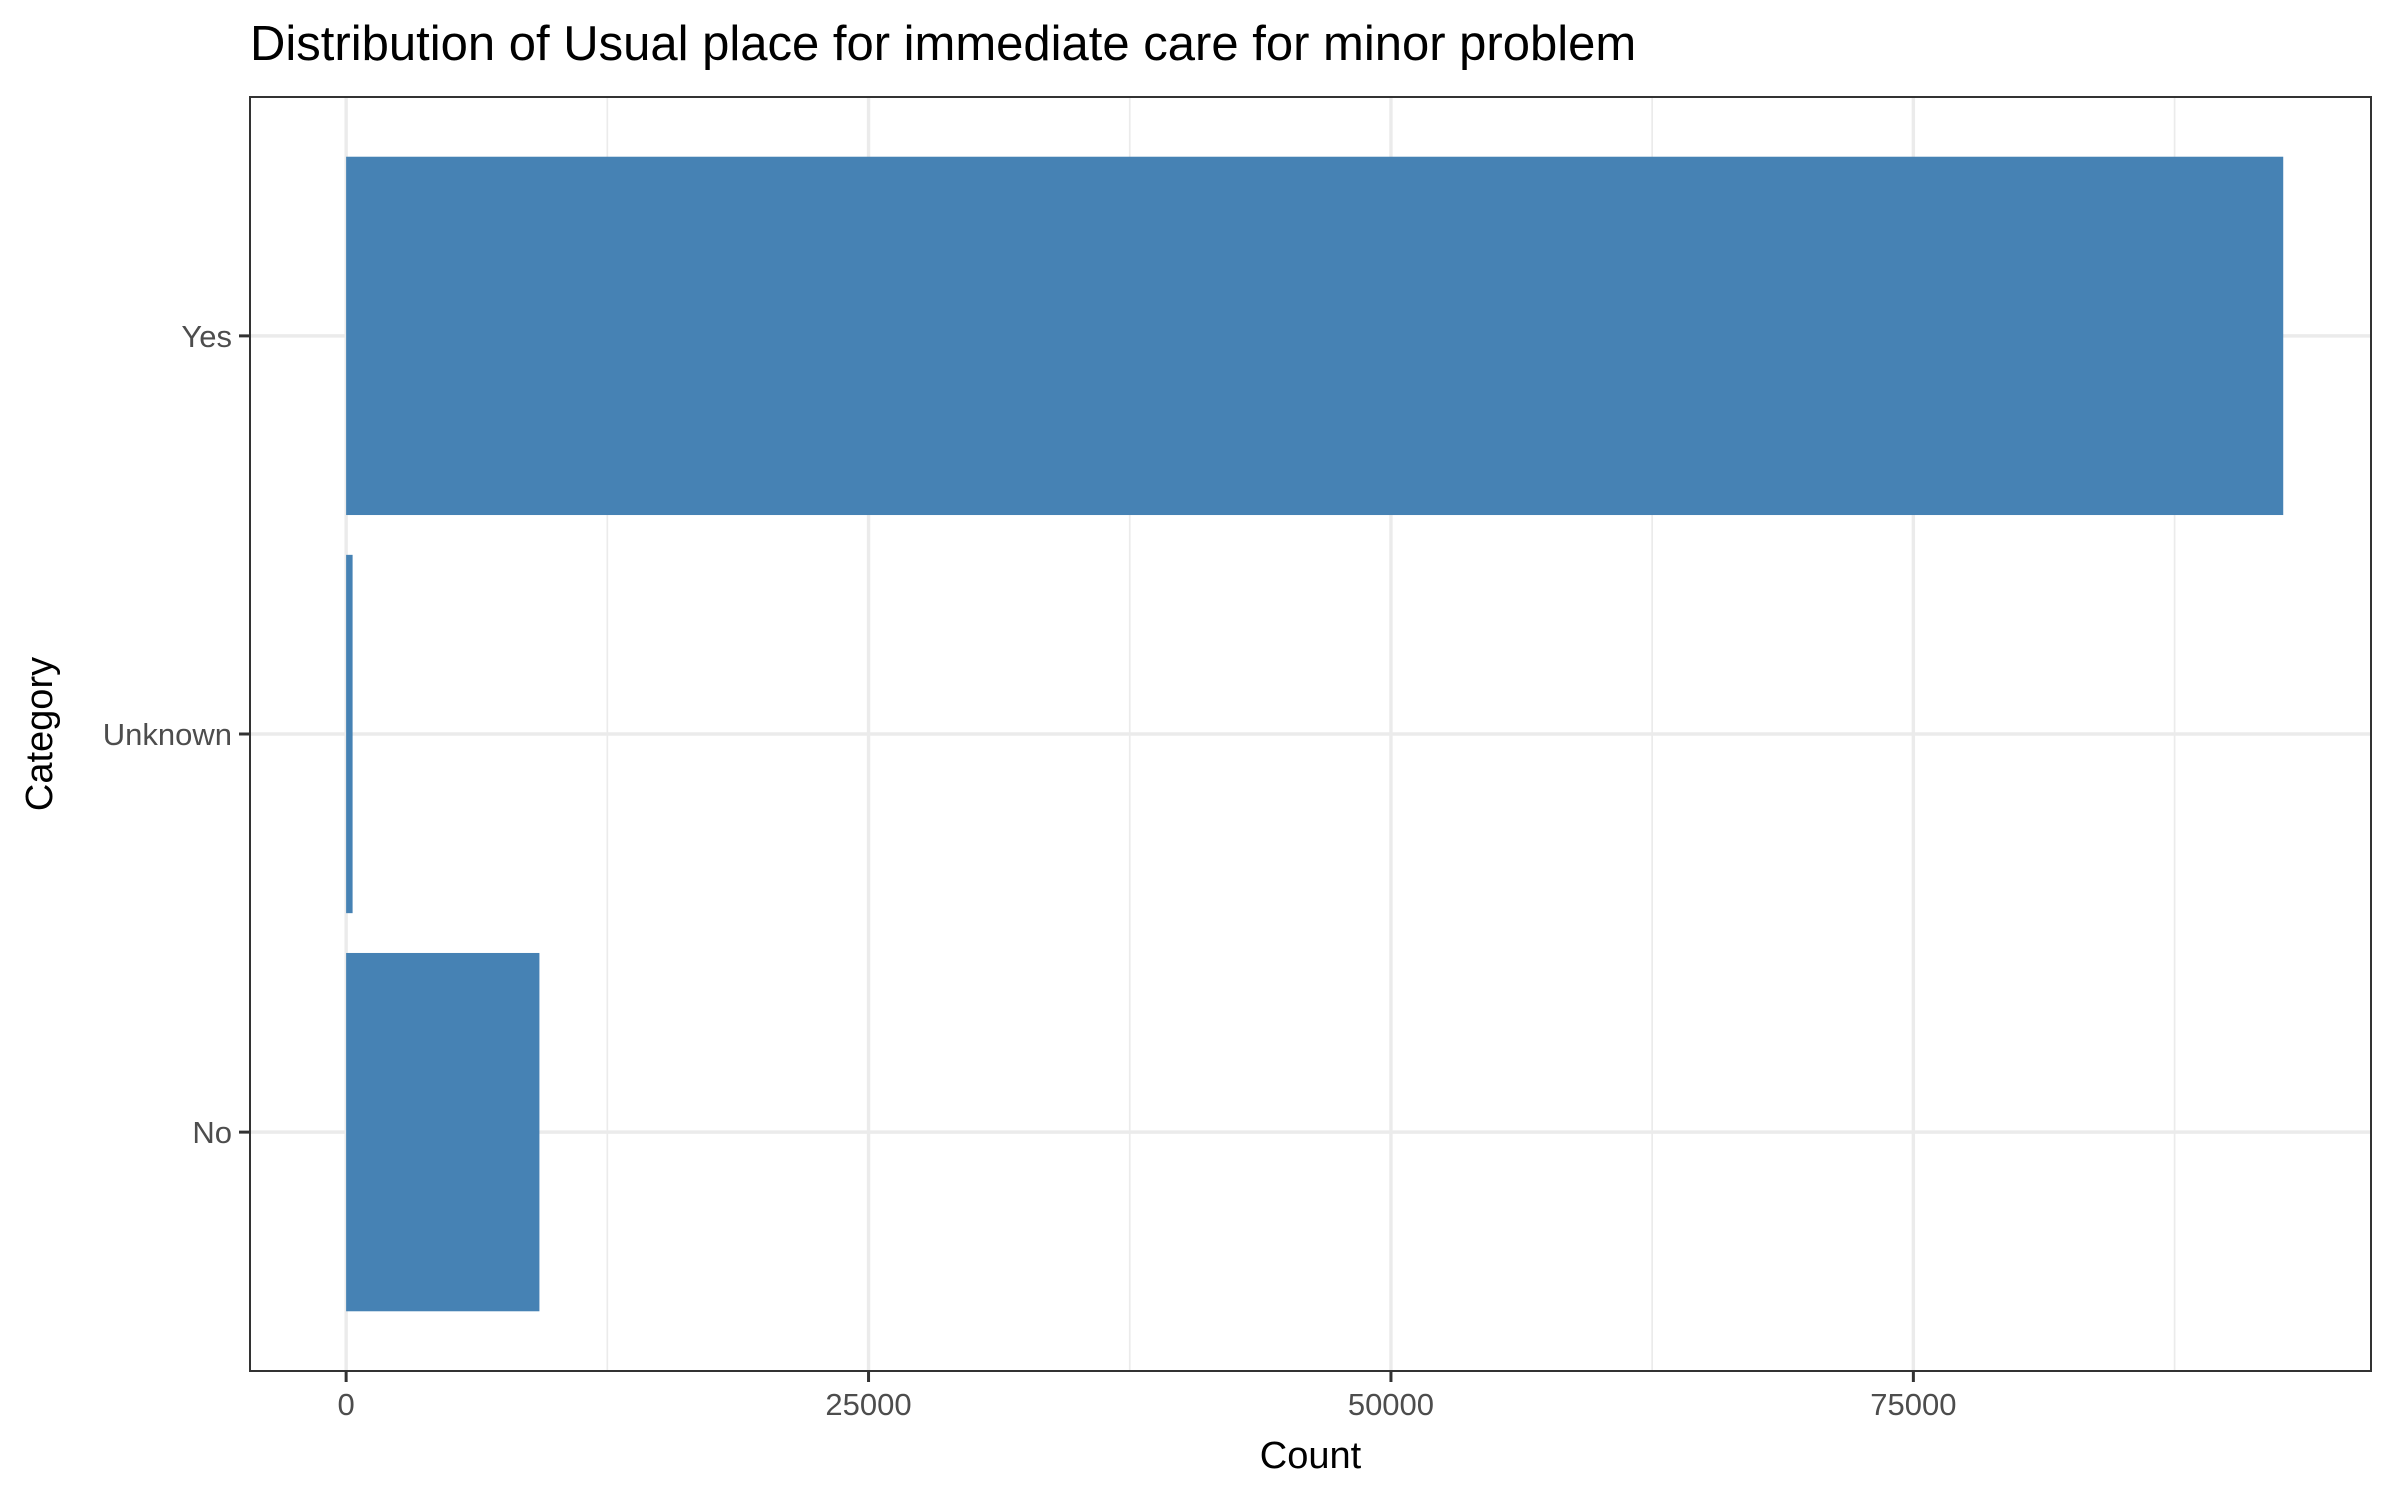 This screenshot has height=1505, width=2400. Describe the element at coordinates (443, 1132) in the screenshot. I see `bar-no` at that location.